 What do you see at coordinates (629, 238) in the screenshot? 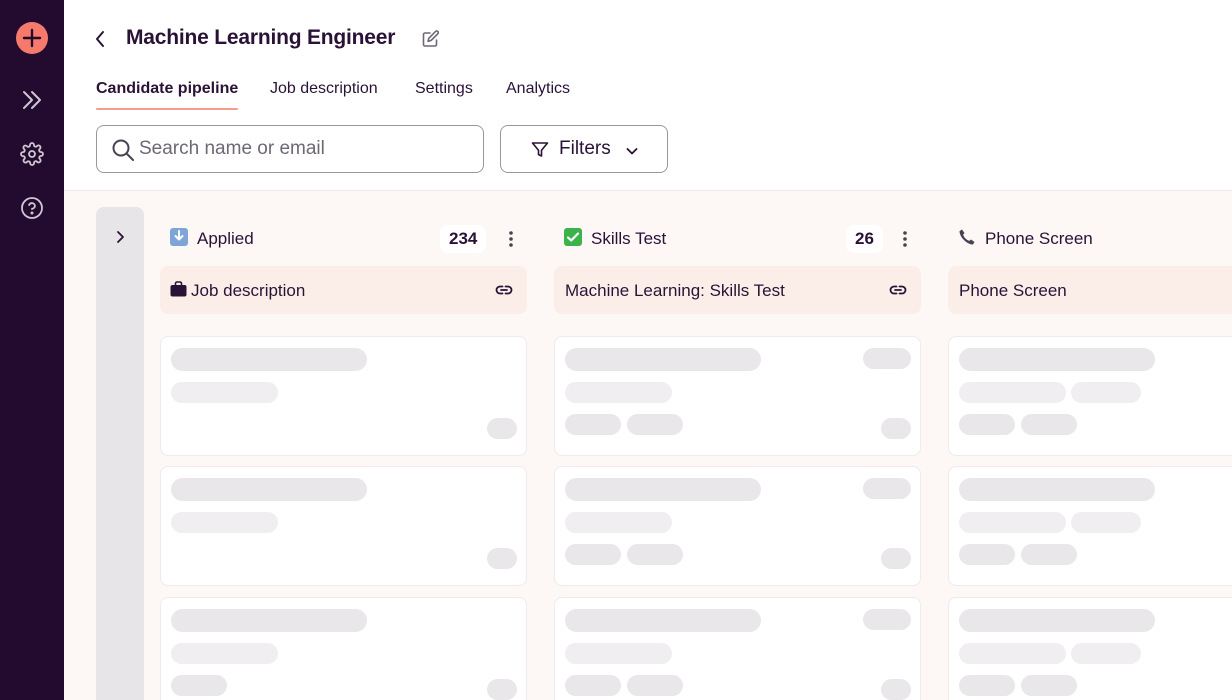
I see `column-title: Skills Test` at bounding box center [629, 238].